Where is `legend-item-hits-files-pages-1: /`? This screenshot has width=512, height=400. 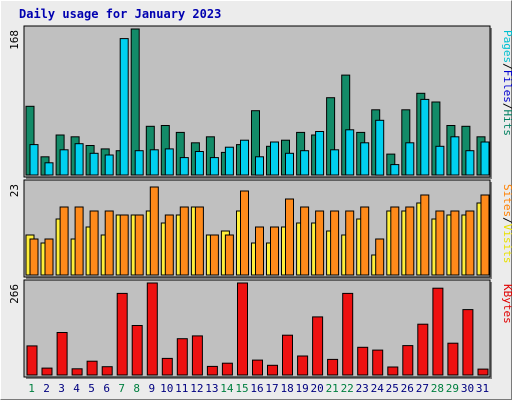 legend-item-hits-files-pages-1: / is located at coordinates (506, 66).